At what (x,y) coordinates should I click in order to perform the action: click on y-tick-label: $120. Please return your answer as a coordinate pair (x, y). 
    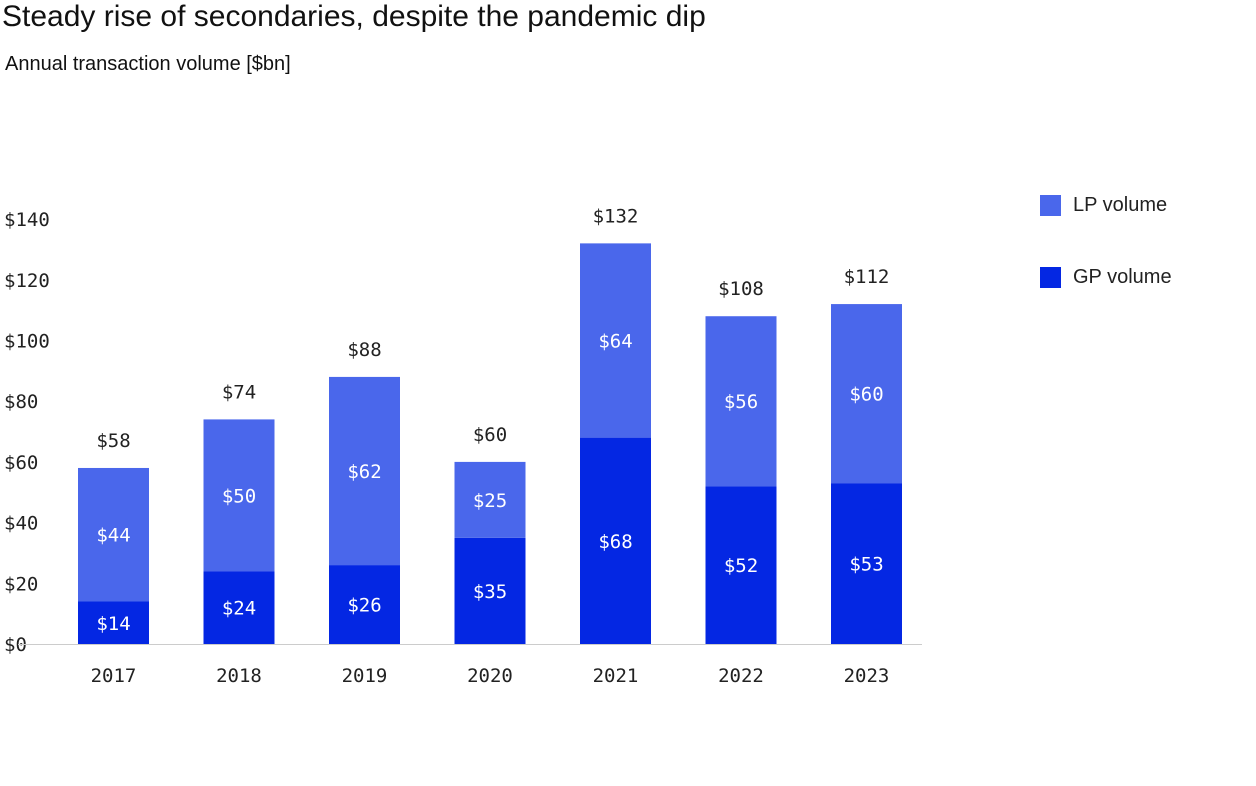
    Looking at the image, I should click on (27, 281).